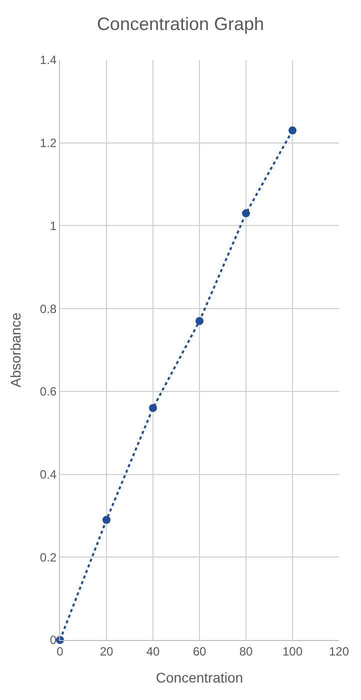 The height and width of the screenshot is (700, 361). What do you see at coordinates (180, 24) in the screenshot?
I see `chart-title: Concentration Graph` at bounding box center [180, 24].